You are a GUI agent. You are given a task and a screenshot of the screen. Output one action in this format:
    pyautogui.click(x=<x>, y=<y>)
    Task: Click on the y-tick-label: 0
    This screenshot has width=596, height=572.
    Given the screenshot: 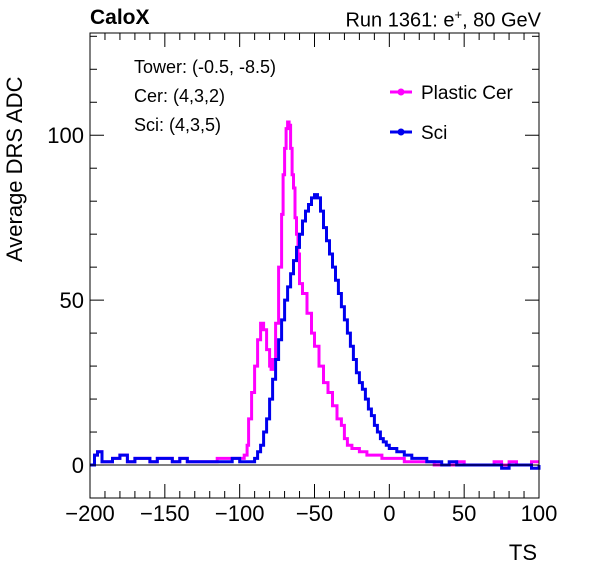 What is the action you would take?
    pyautogui.click(x=78, y=465)
    